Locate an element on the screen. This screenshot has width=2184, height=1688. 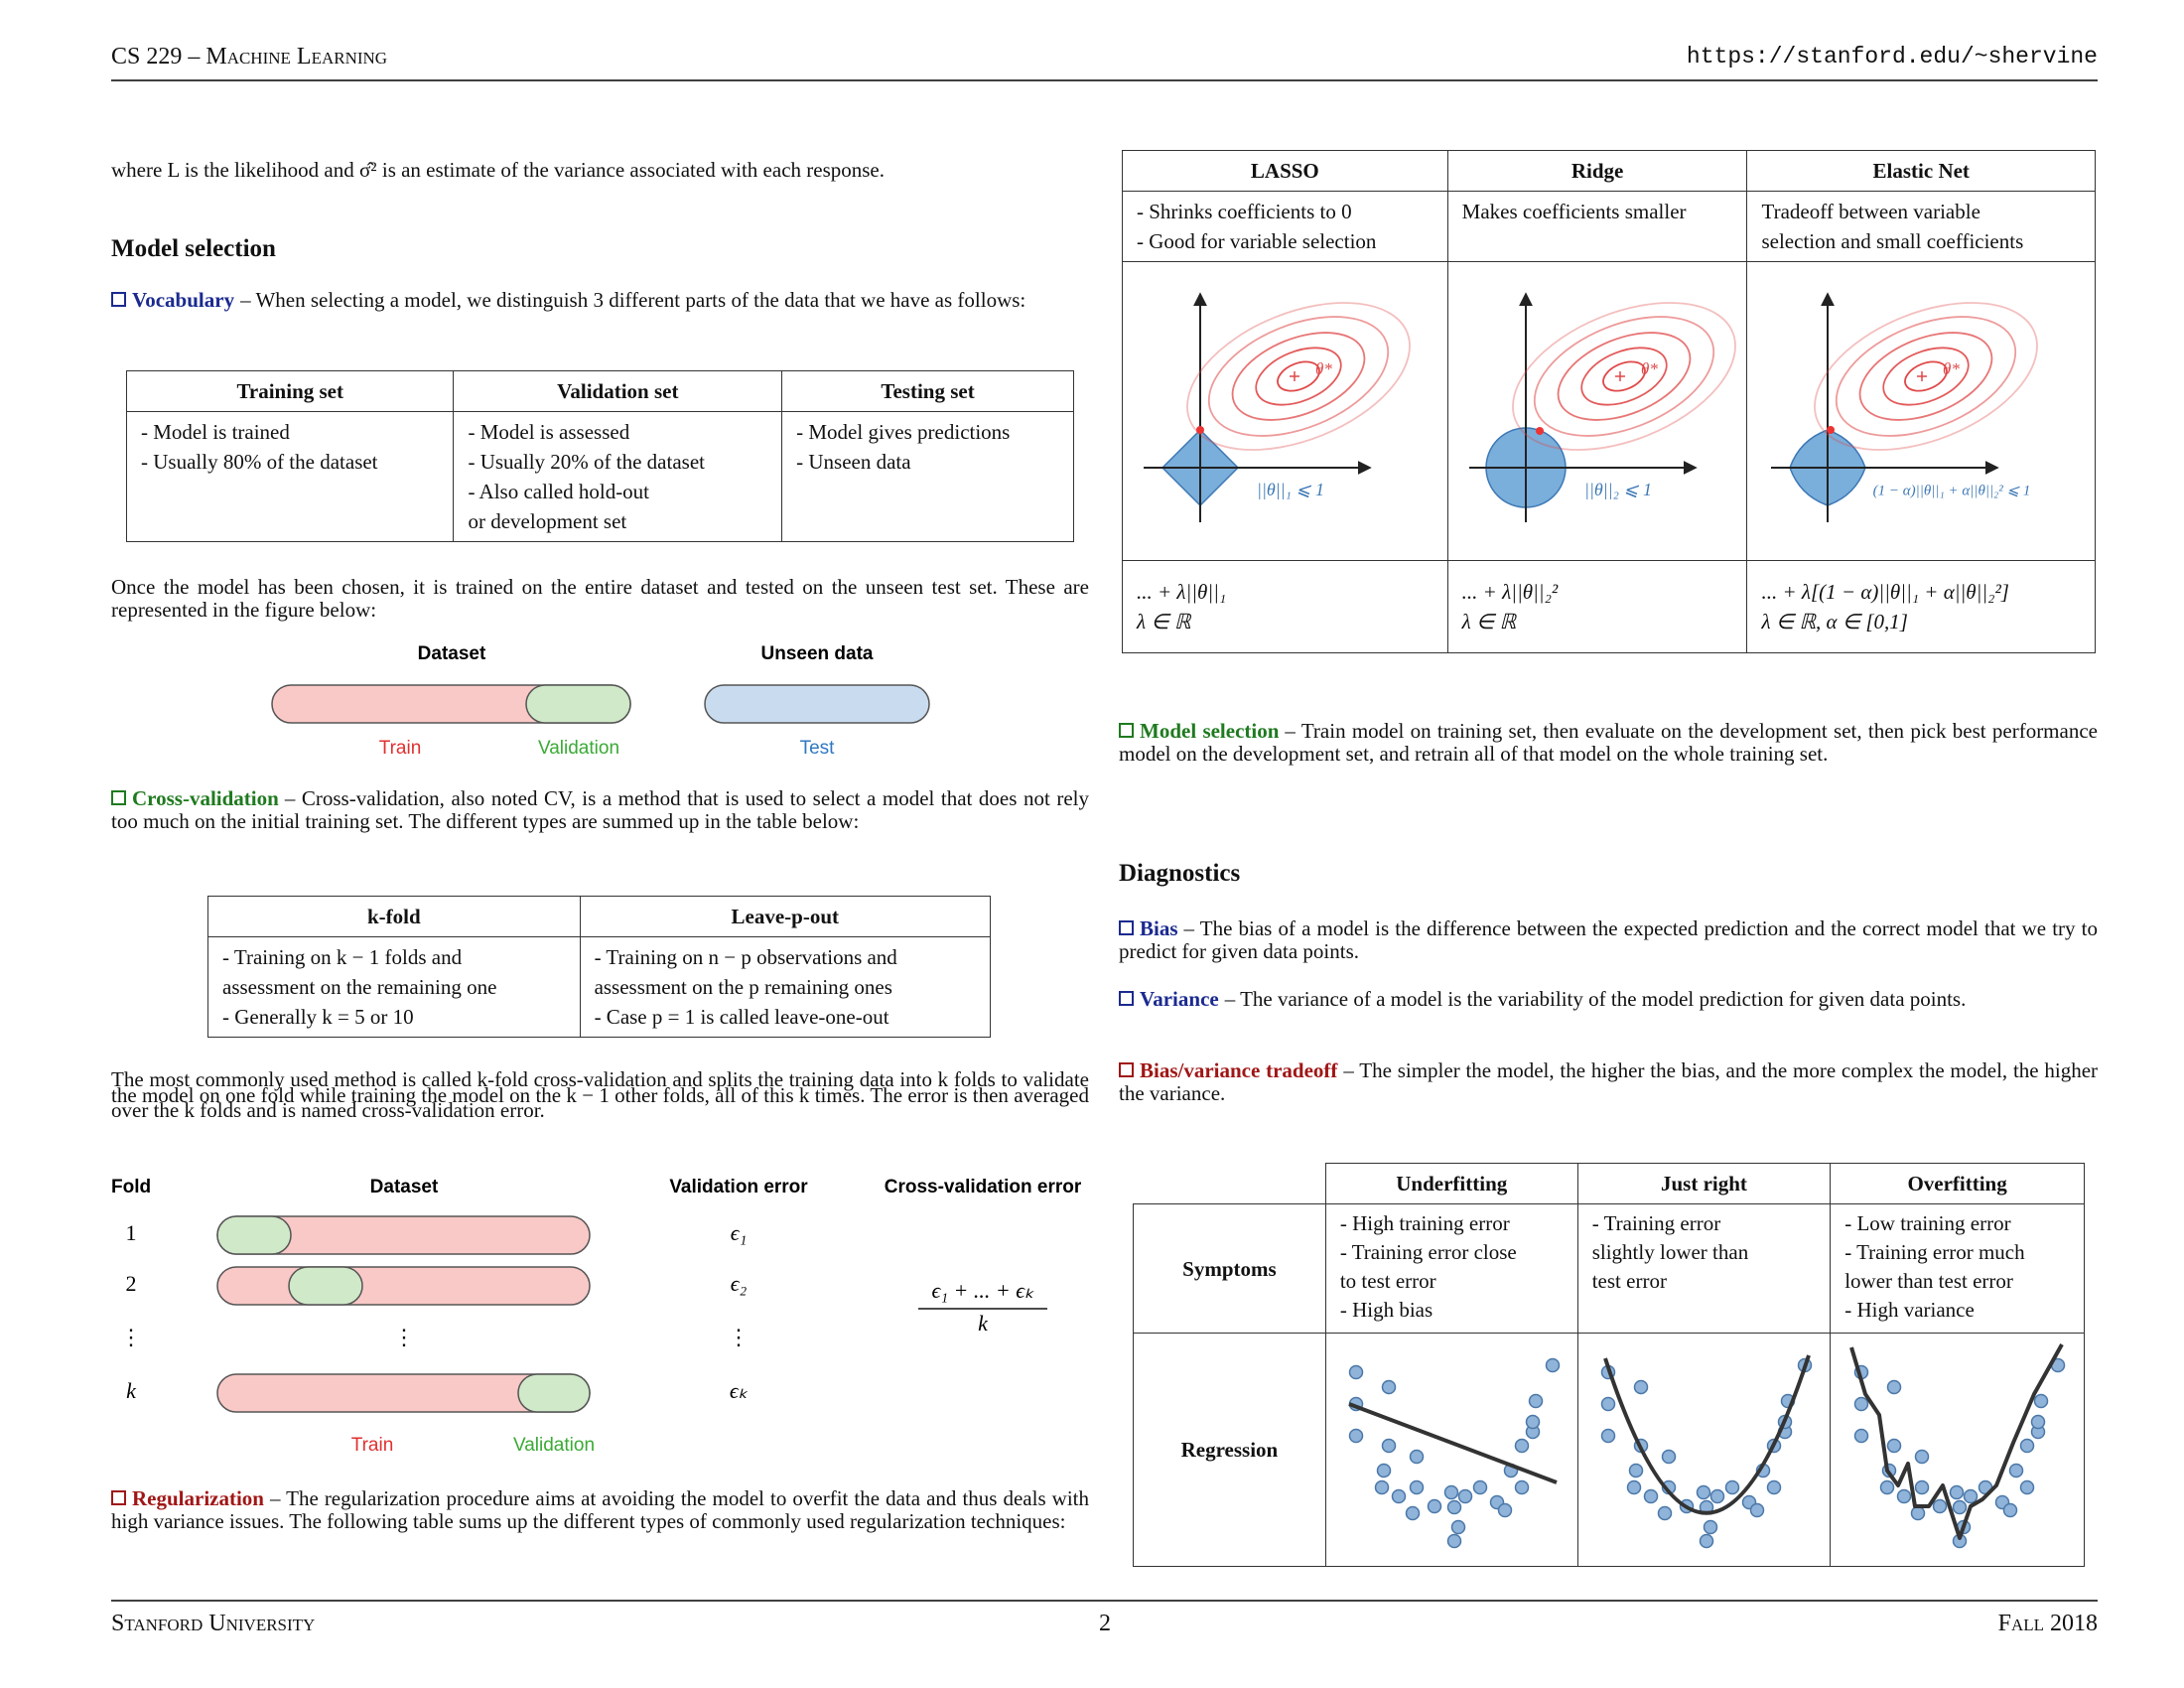
header-row: Training set Validation set Testing set is located at coordinates (599, 391).